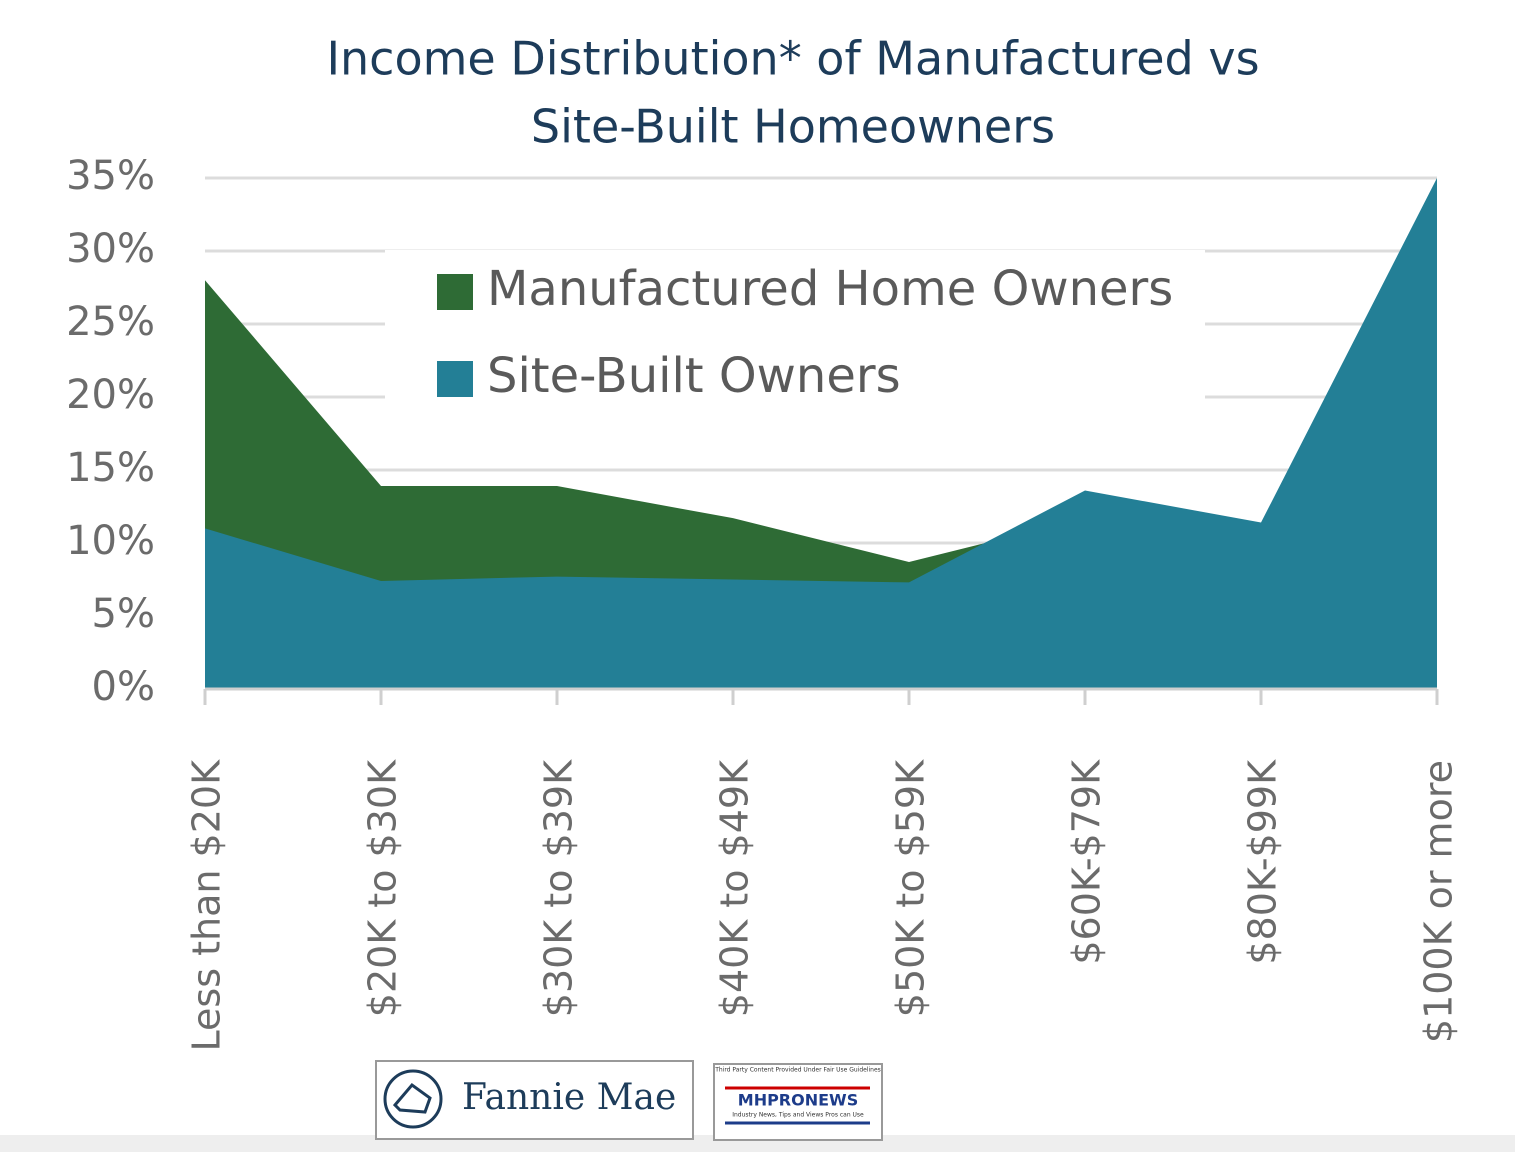 This screenshot has height=1152, width=1515. Describe the element at coordinates (569, 1097) in the screenshot. I see `logo-text: Fannie Mae` at that location.